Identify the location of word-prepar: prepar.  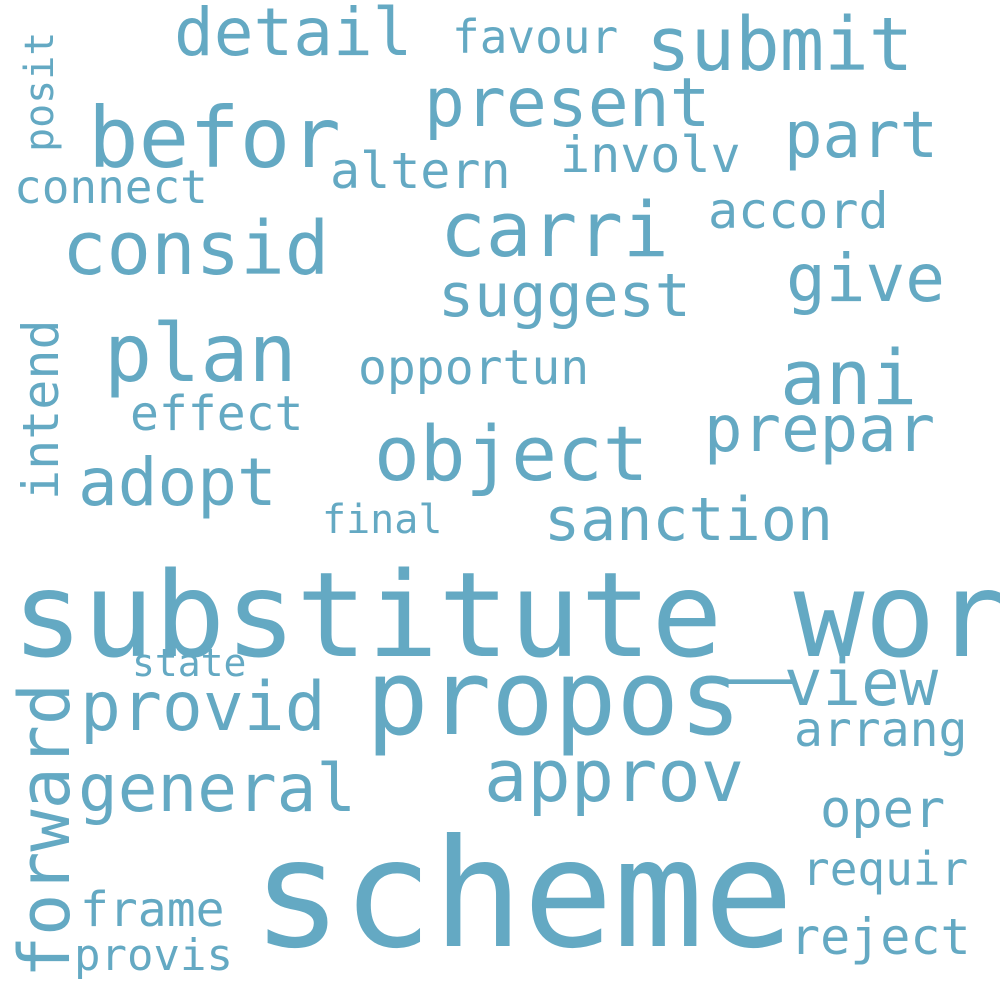
(820, 430).